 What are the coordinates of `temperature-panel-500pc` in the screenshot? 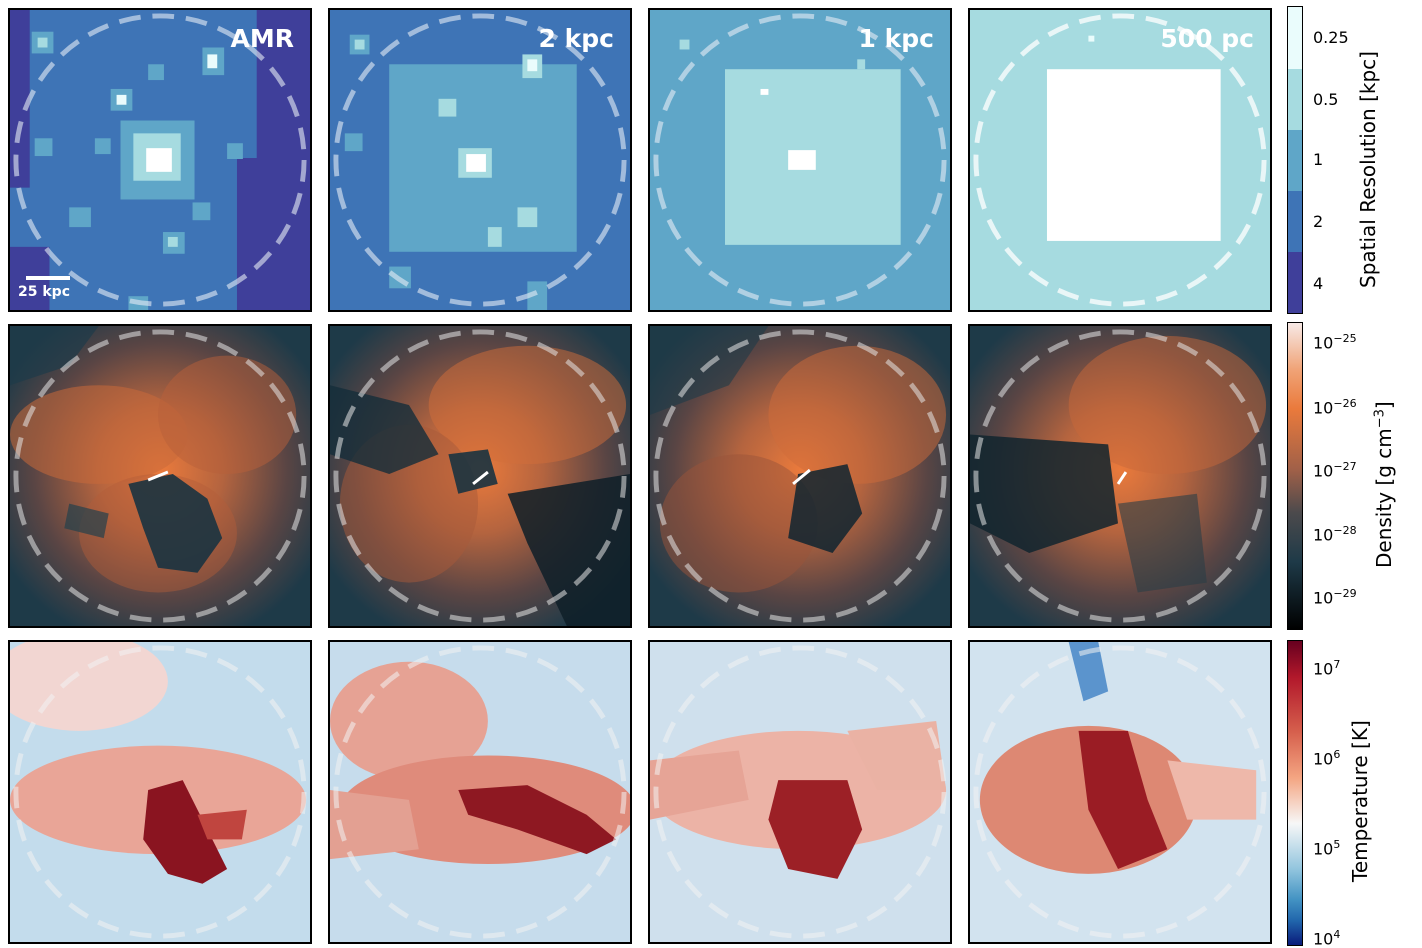 It's located at (1120, 792).